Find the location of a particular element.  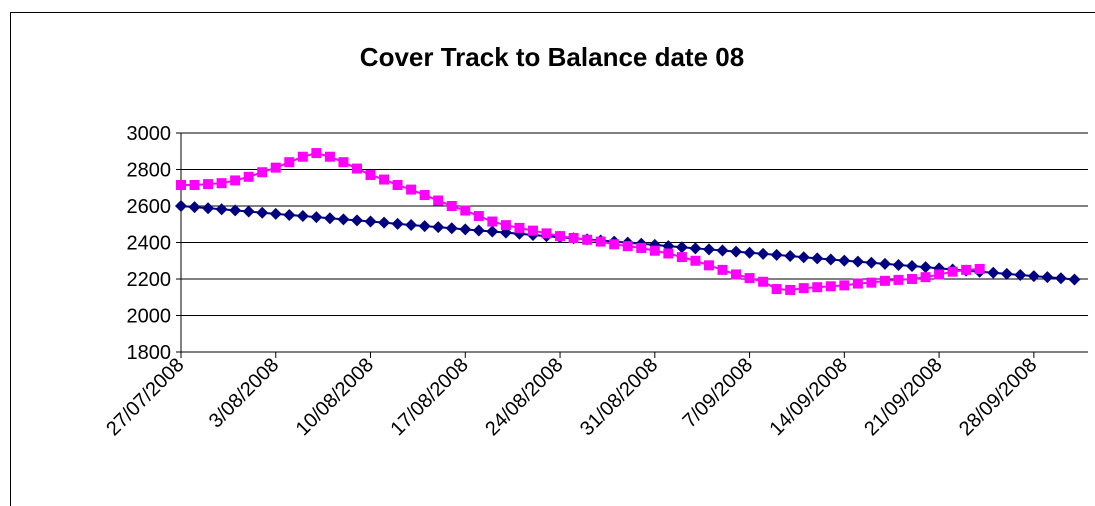

x-tick-label: 24/08/2008 is located at coordinates (524, 397).